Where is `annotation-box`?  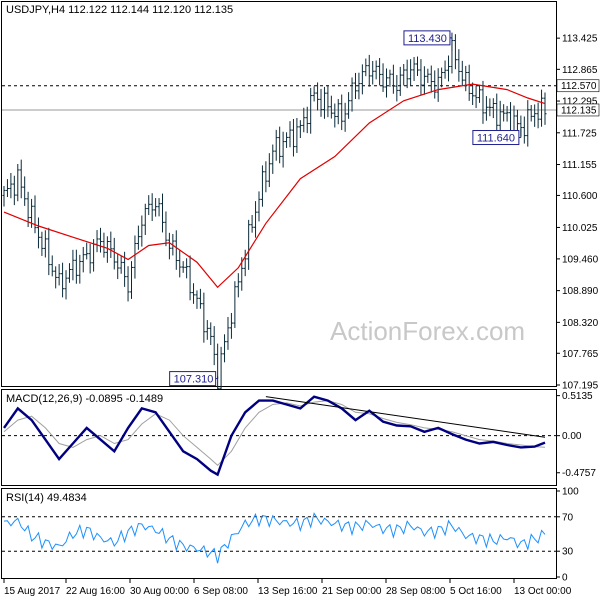
annotation-box is located at coordinates (193, 379).